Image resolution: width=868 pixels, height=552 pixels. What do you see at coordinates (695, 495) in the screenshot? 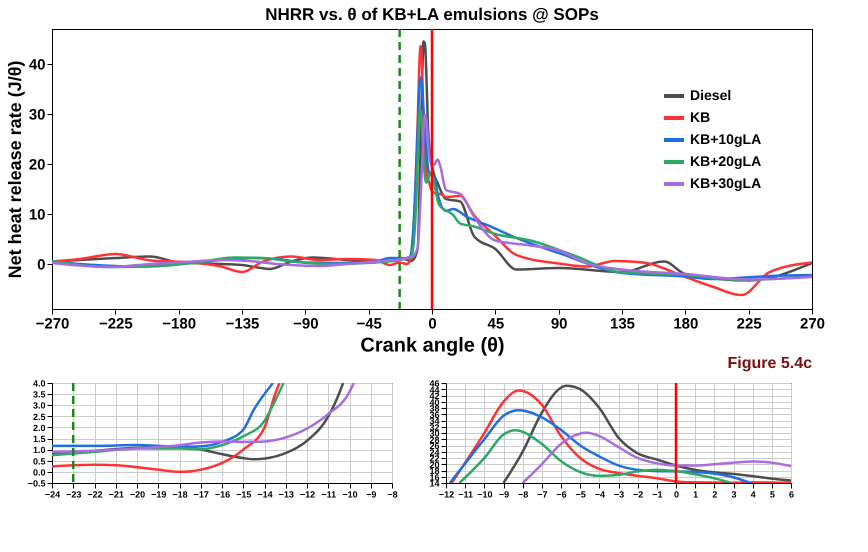
I see `x-tick-label: 1` at bounding box center [695, 495].